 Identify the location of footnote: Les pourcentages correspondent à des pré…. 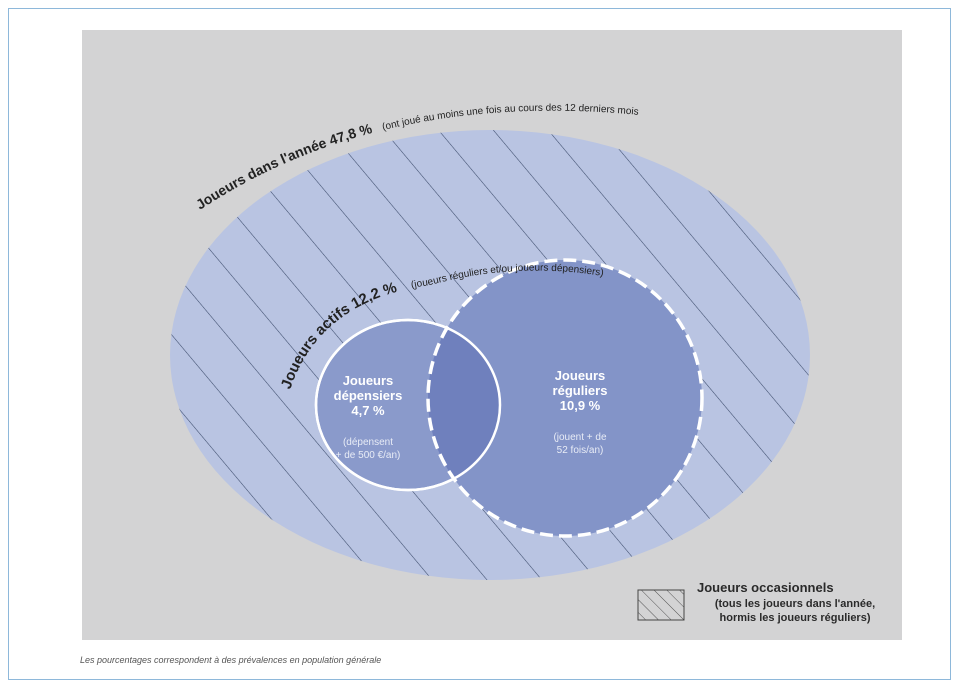
(231, 660).